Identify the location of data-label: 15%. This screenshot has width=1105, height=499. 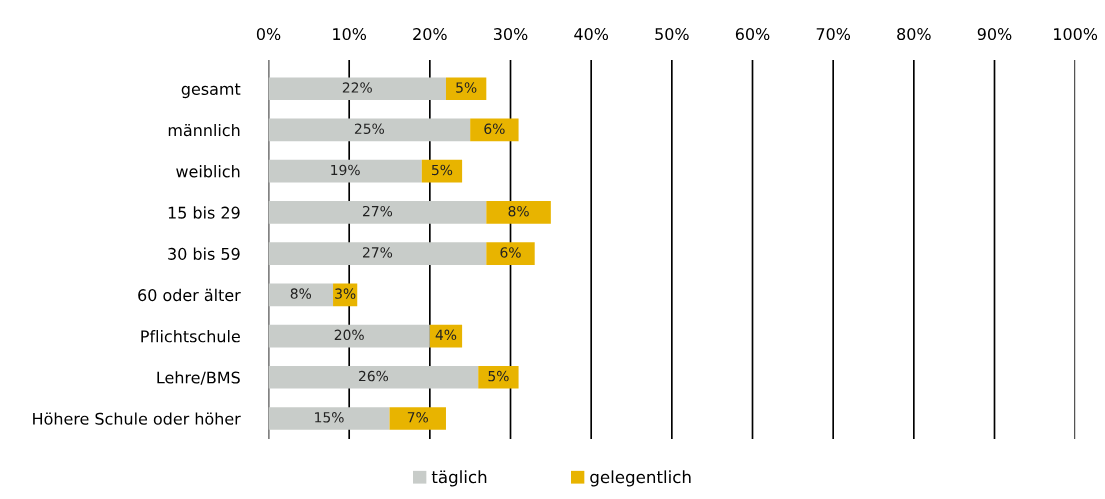
(329, 417).